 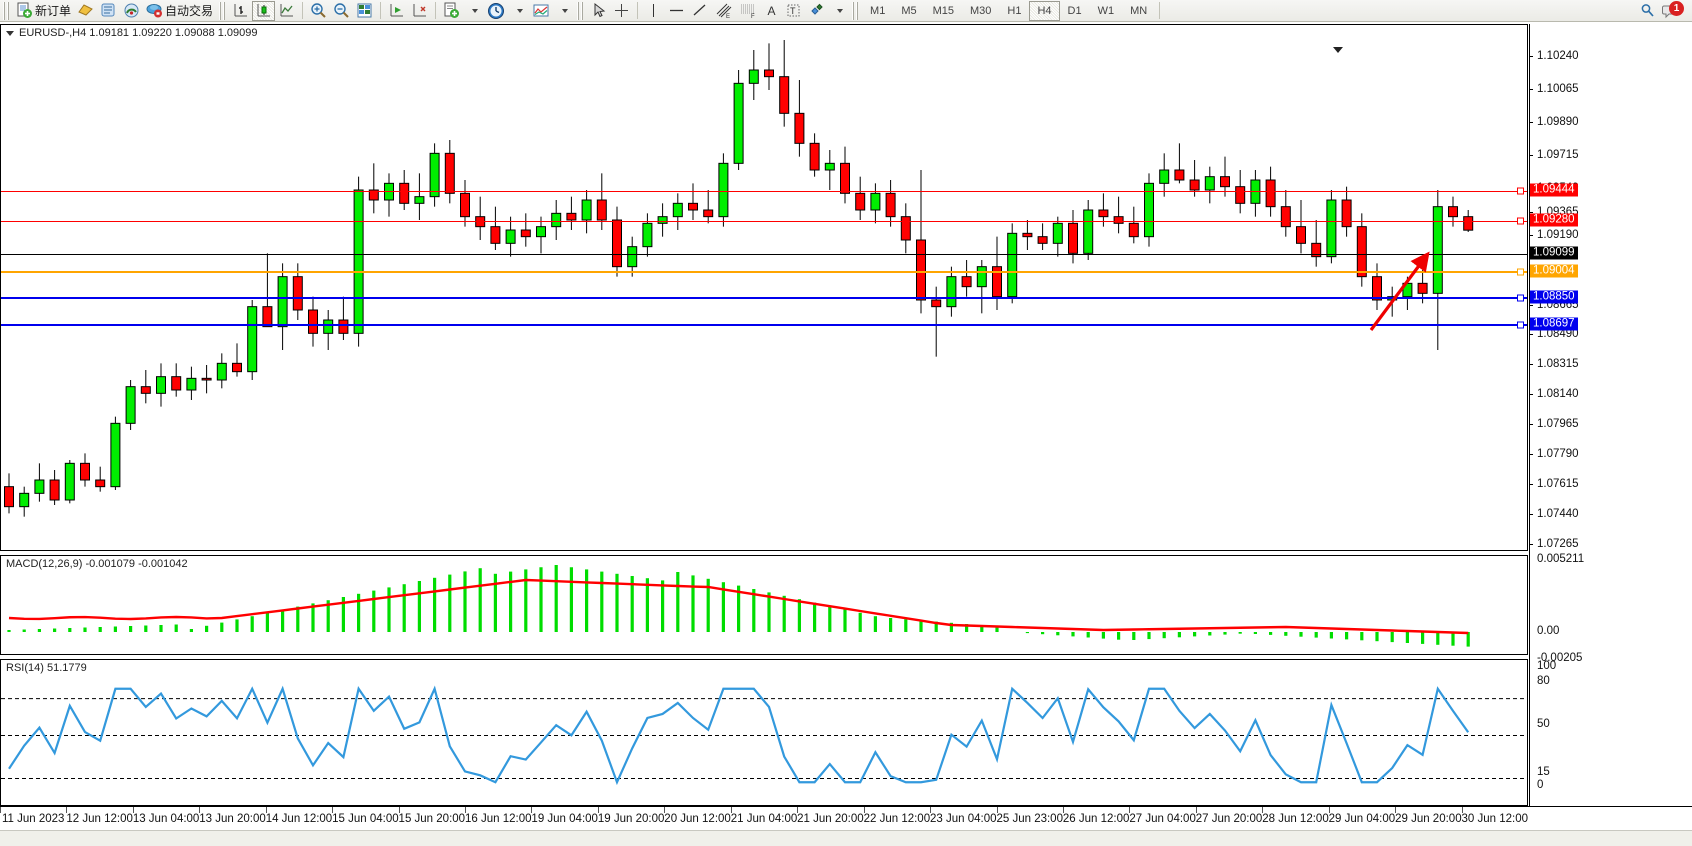 I want to click on search-icon, so click(x=1647, y=11).